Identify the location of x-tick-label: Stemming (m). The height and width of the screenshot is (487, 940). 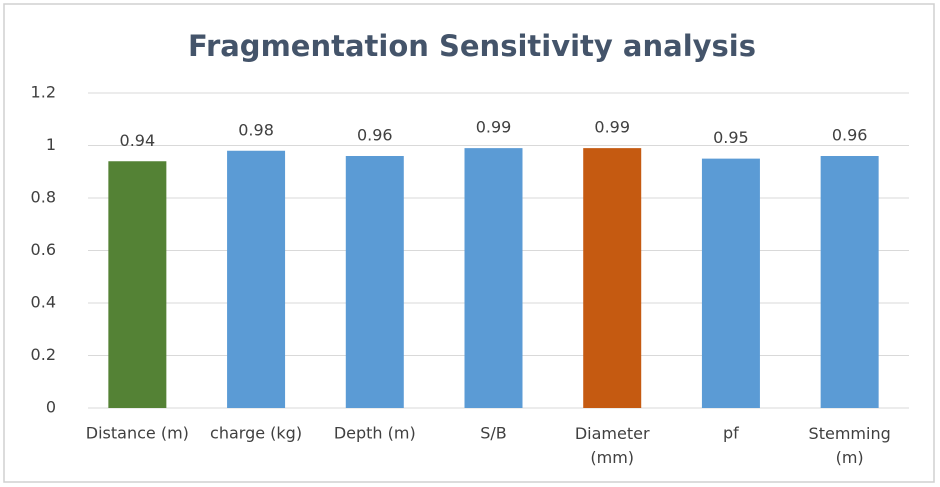
(850, 445).